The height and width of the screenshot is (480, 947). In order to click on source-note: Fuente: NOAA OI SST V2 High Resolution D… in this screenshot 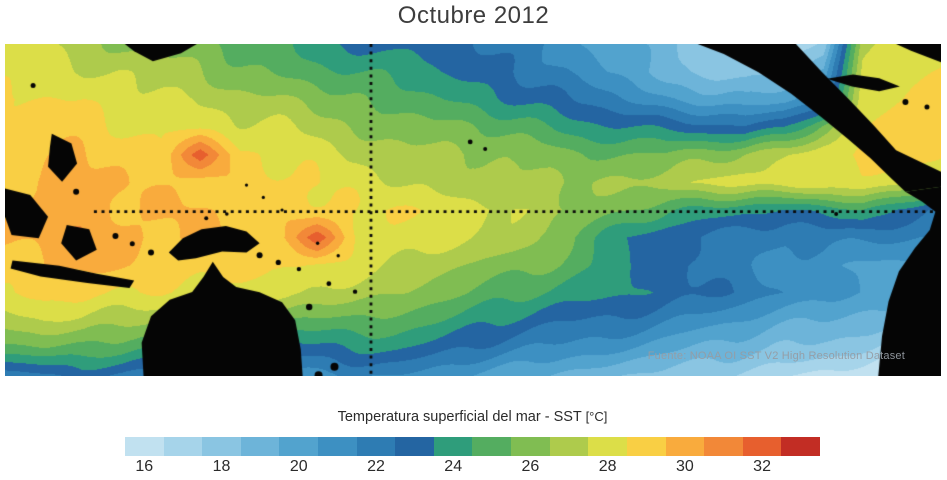, I will do `click(776, 356)`.